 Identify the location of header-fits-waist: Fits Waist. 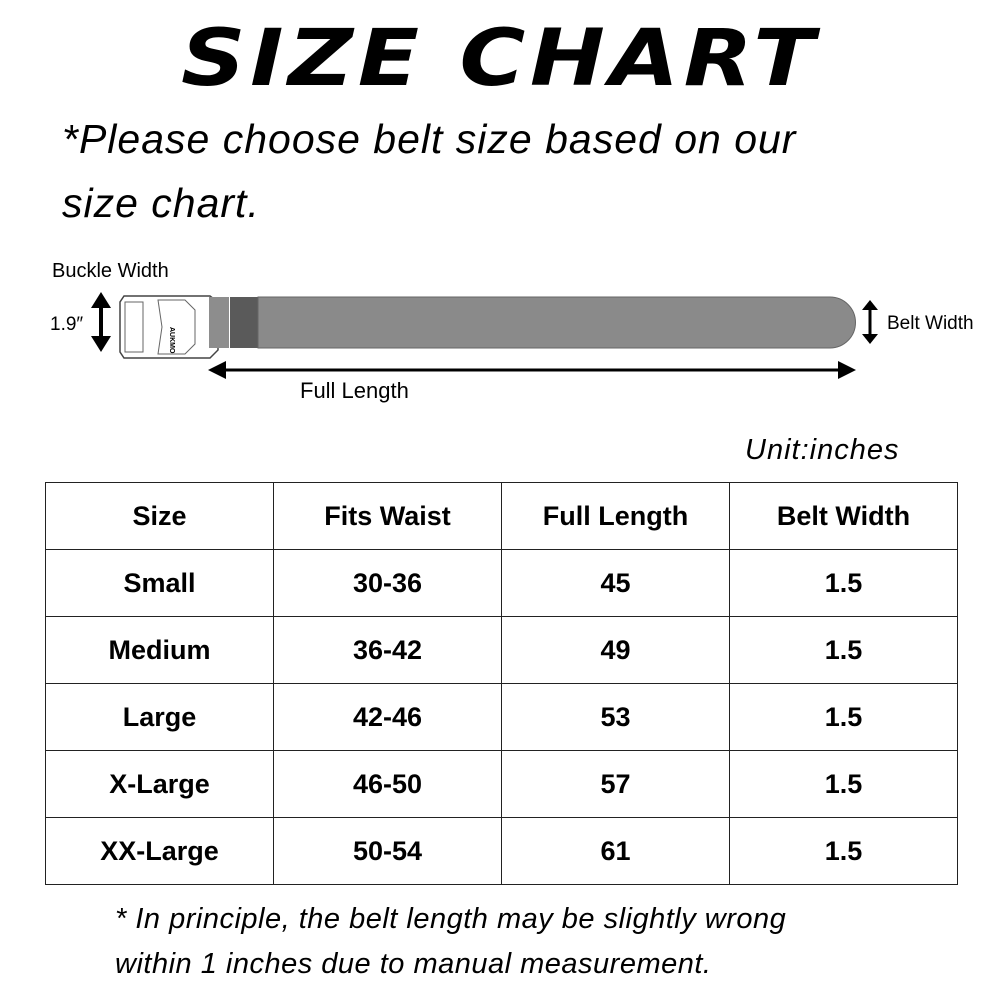
(387, 516).